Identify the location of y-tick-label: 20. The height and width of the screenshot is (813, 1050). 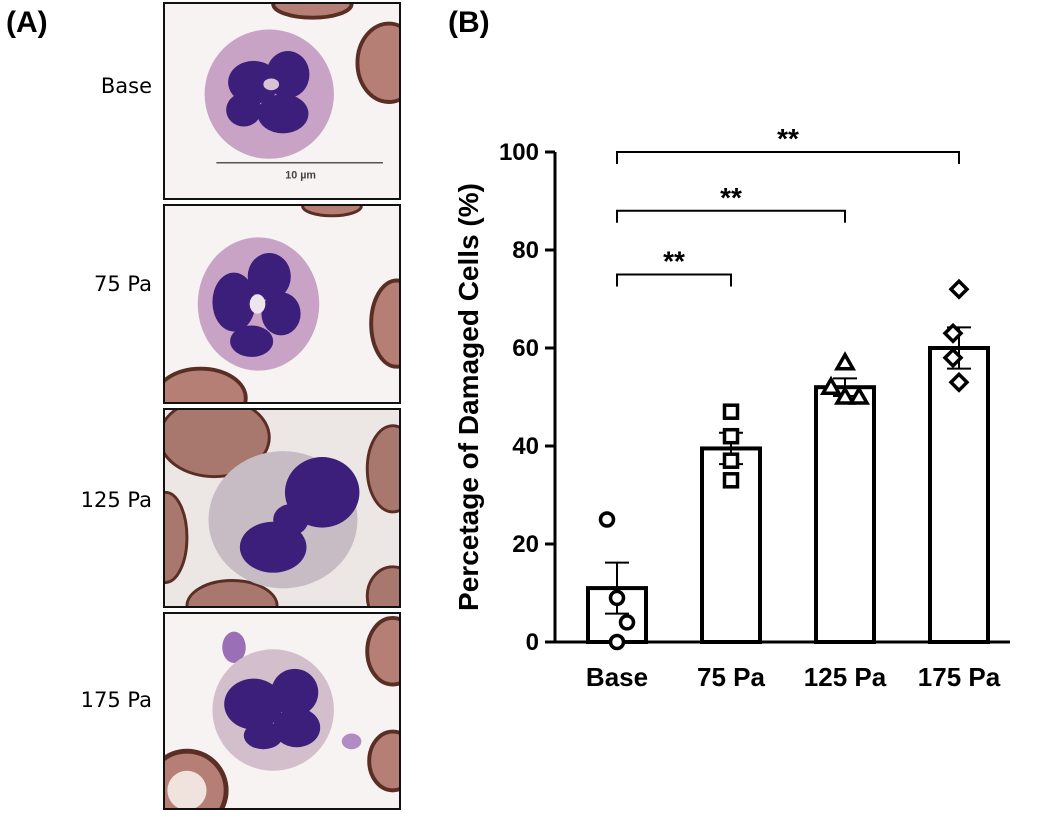
(525, 544).